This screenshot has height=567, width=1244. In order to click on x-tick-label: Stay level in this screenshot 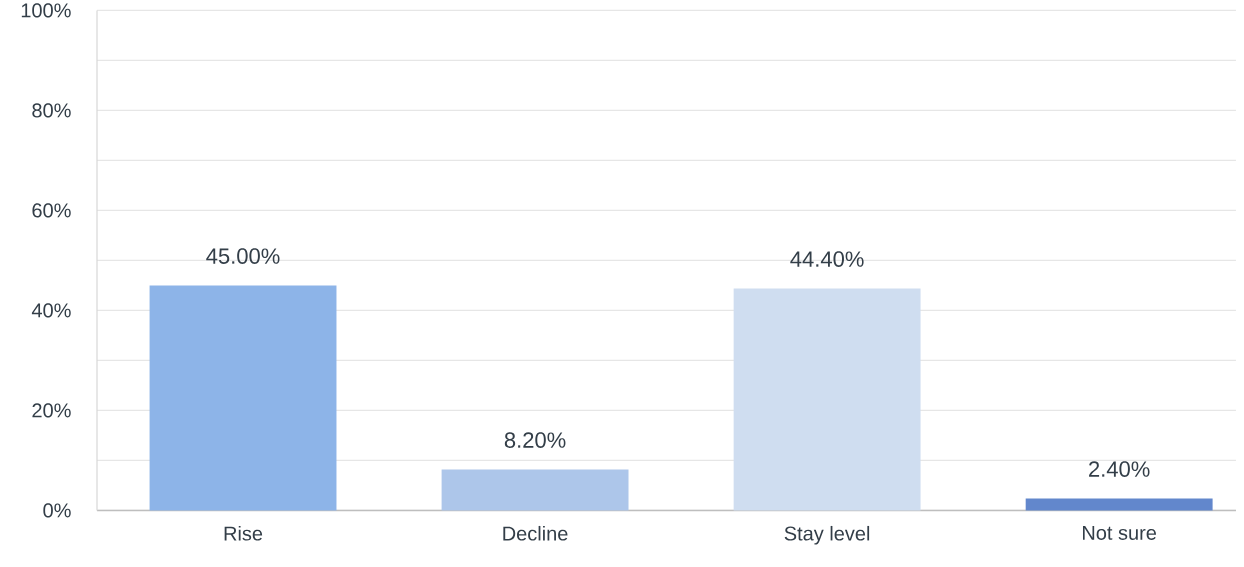, I will do `click(827, 535)`.